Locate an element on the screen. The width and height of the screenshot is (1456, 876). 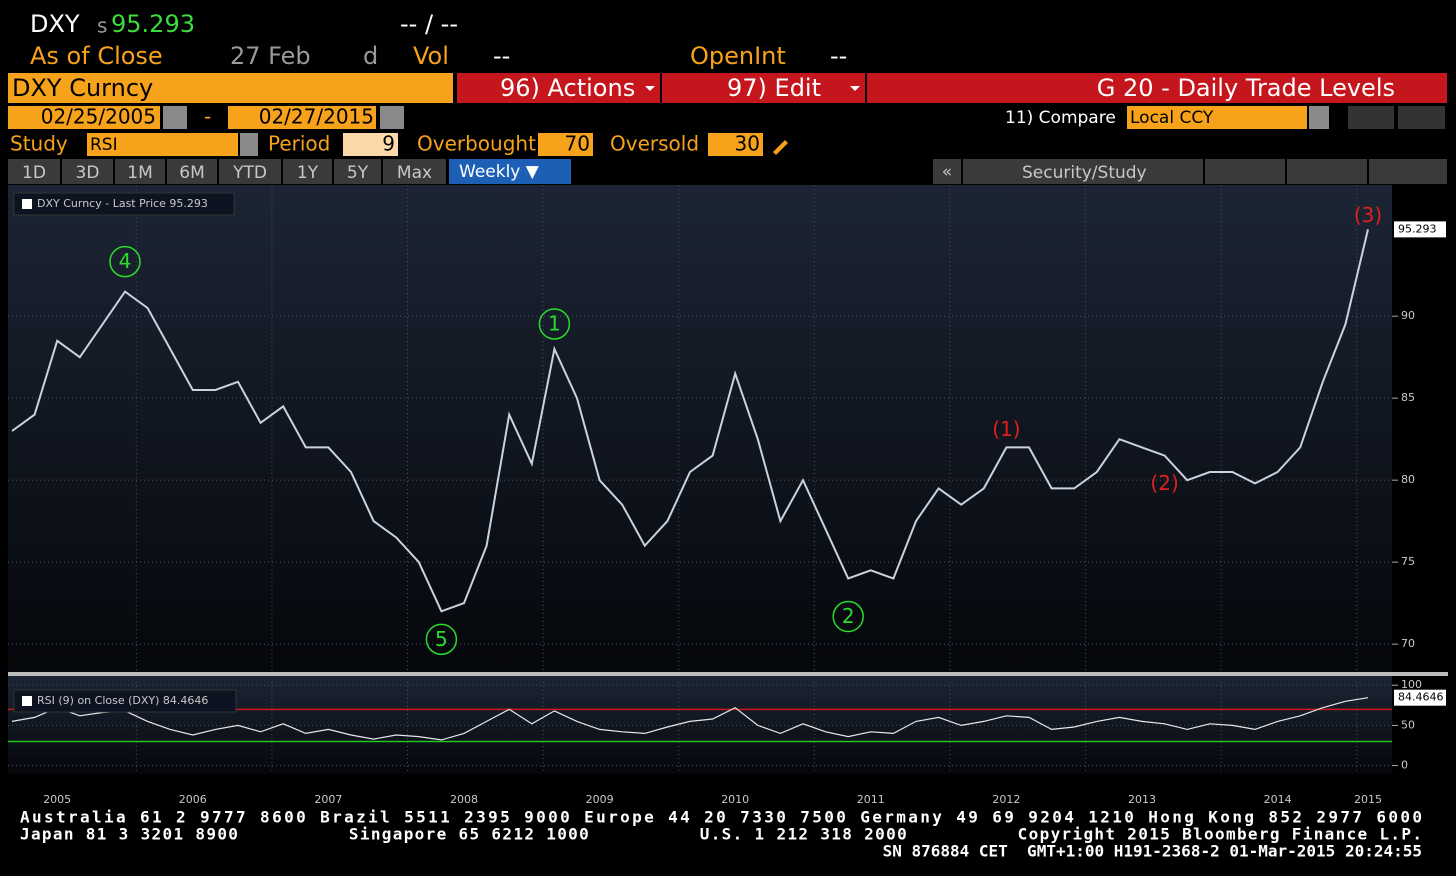
study-box is located at coordinates (162, 144).